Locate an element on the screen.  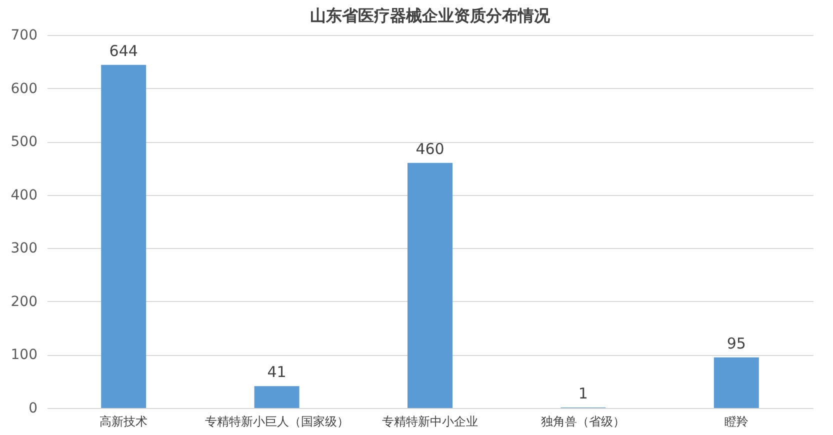
y-tick-label: 300 is located at coordinates (24, 248).